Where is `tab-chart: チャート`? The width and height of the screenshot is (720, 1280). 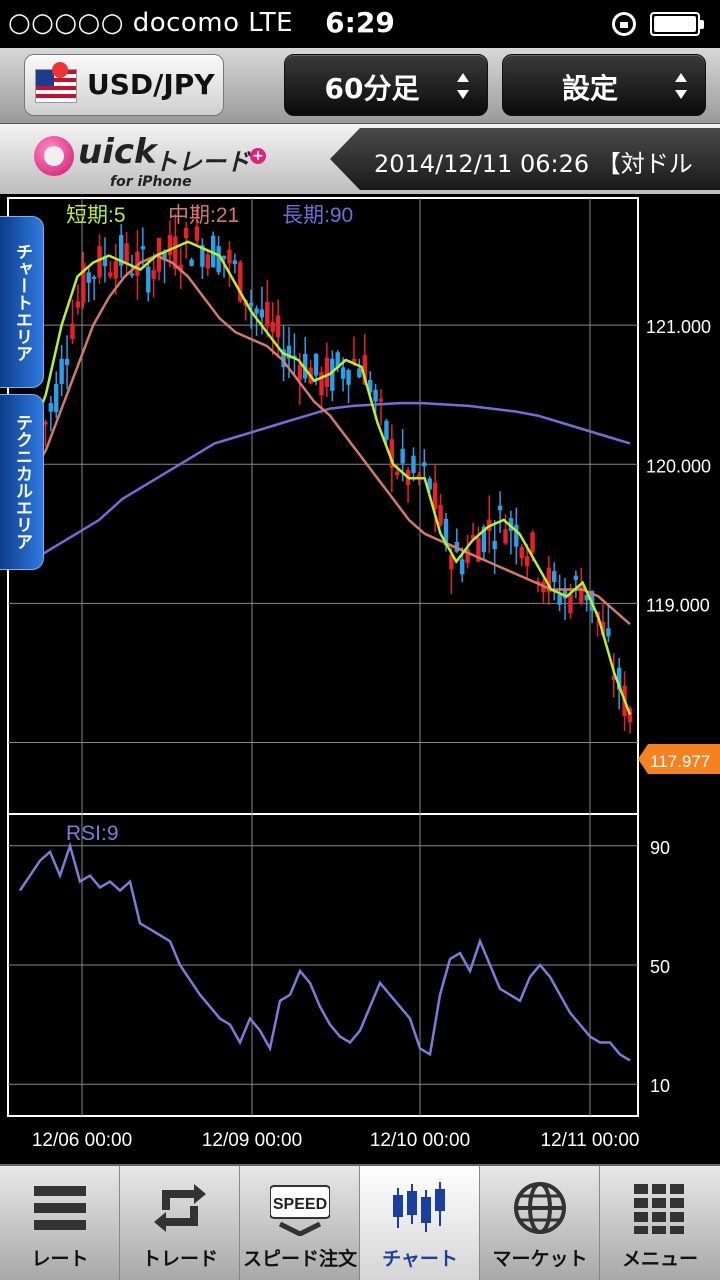
tab-chart: チャート is located at coordinates (420, 1223).